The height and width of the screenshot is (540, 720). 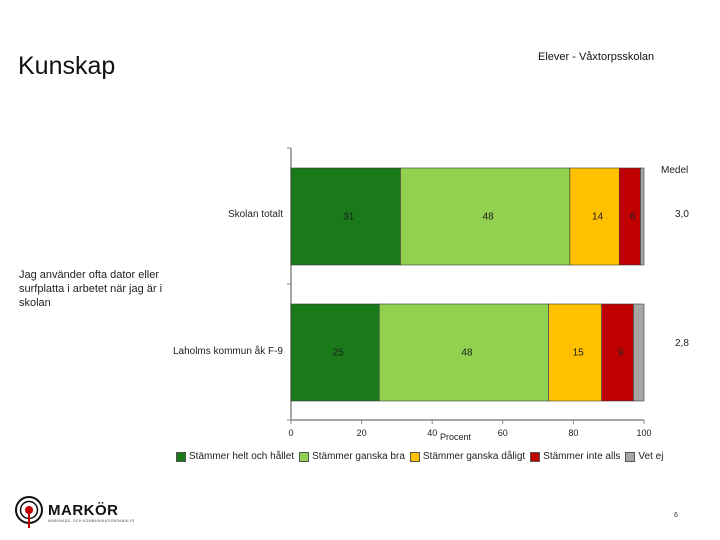 I want to click on medel-value: 3,0, so click(x=682, y=214).